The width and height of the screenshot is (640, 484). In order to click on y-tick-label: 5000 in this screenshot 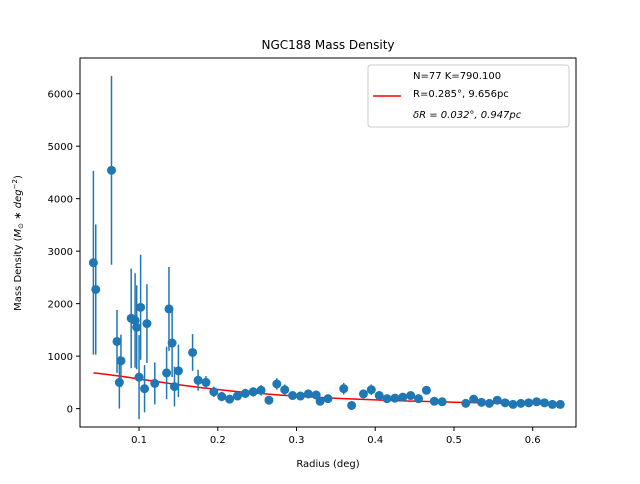, I will do `click(60, 147)`.